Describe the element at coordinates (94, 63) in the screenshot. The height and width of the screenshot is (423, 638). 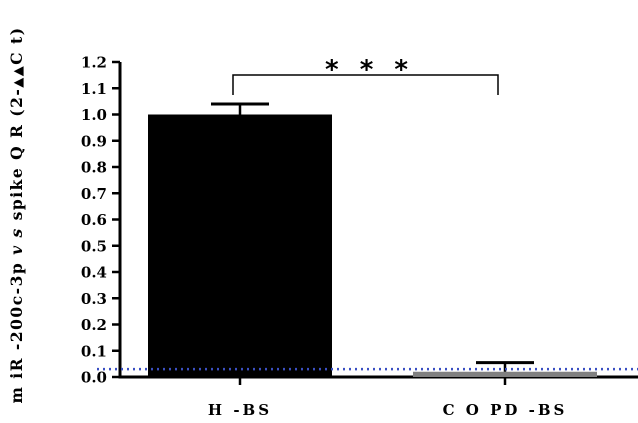
I see `y-tick-label: 1.2` at that location.